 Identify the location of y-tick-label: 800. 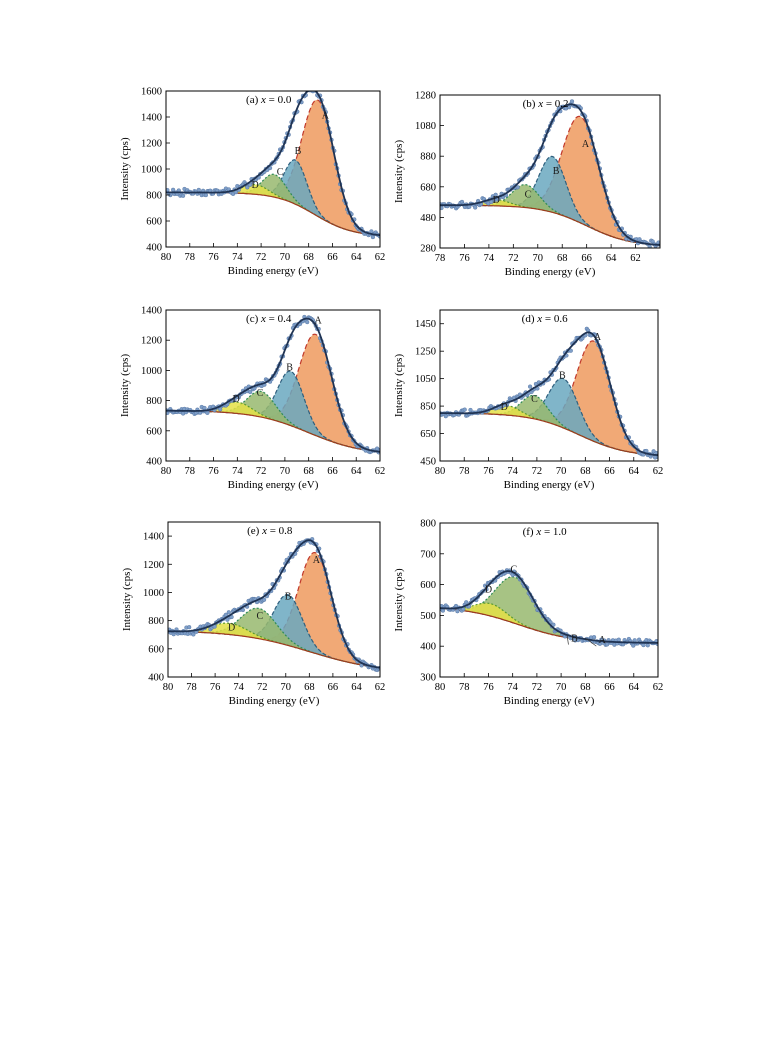
(154, 196).